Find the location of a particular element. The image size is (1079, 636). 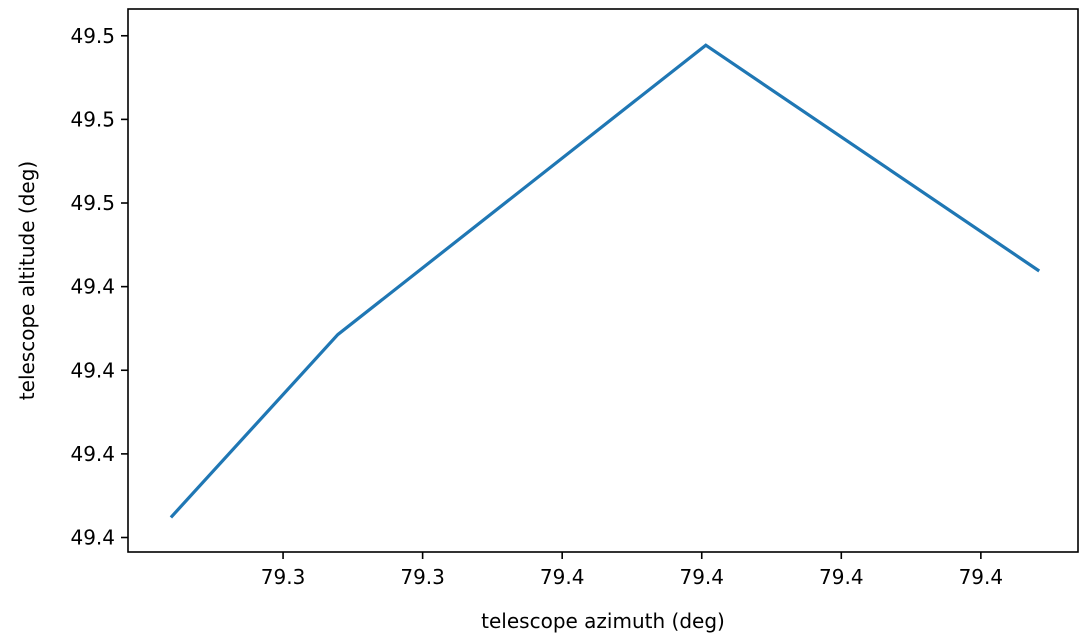

x-axis-ticks: 79.3 79.3 79.4 79.4 79.4 79.4 is located at coordinates (632, 570).